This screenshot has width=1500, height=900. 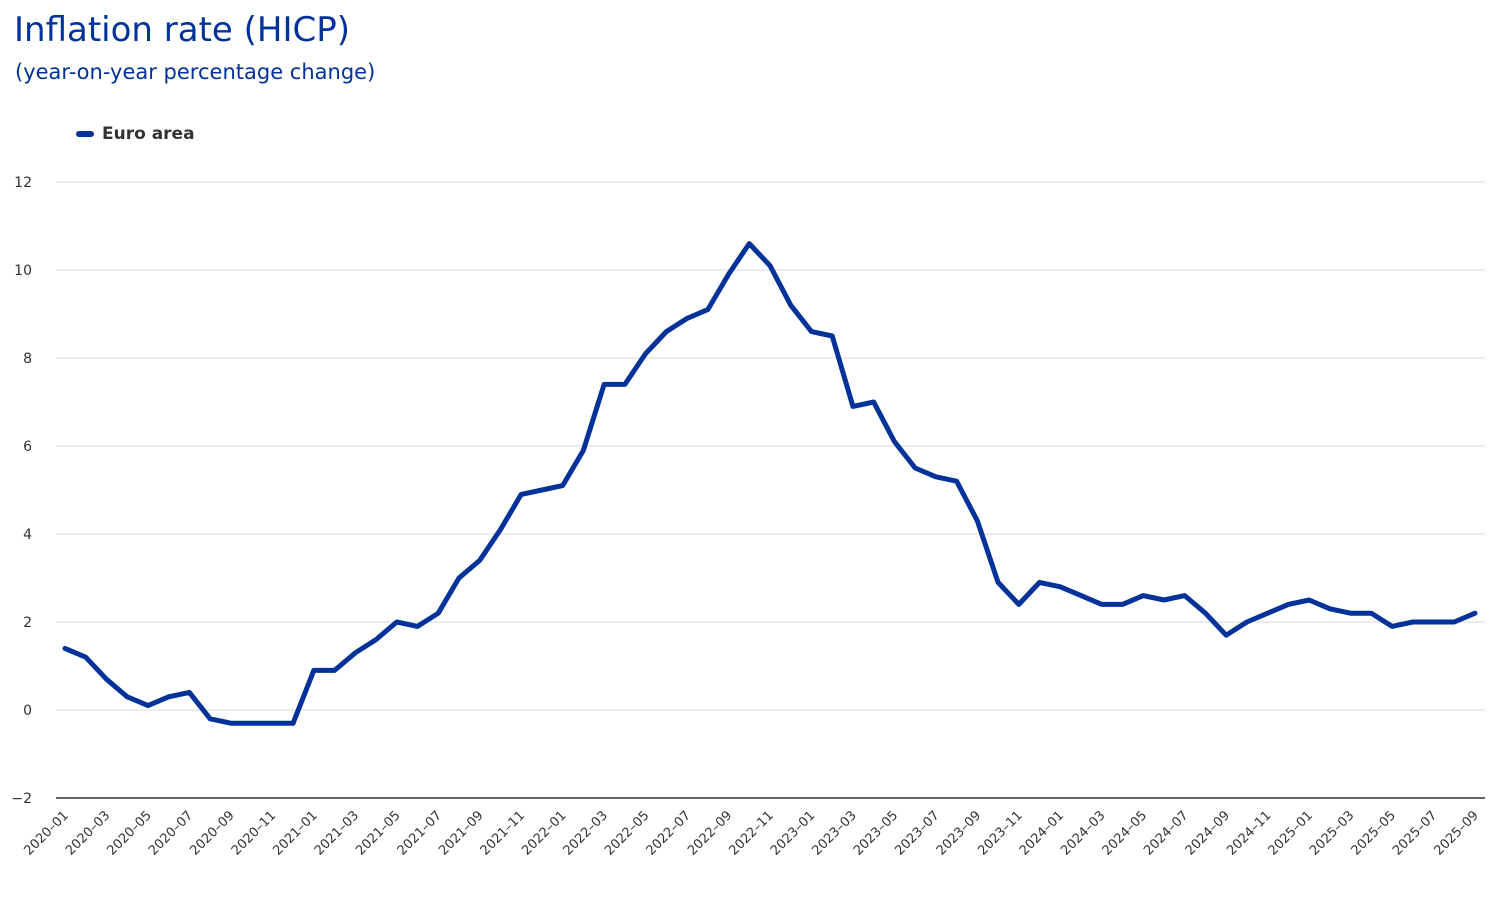 I want to click on x-tick-label: 2025–07, so click(x=1415, y=833).